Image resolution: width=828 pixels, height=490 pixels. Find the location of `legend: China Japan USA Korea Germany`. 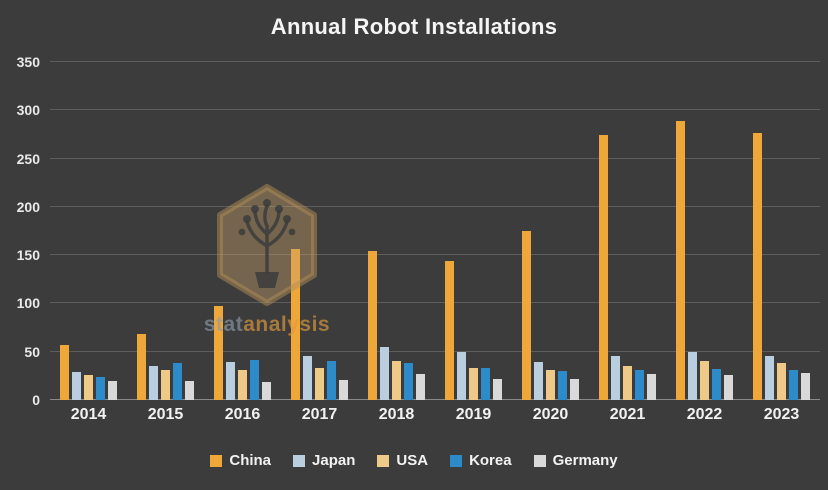

legend: China Japan USA Korea Germany is located at coordinates (414, 460).